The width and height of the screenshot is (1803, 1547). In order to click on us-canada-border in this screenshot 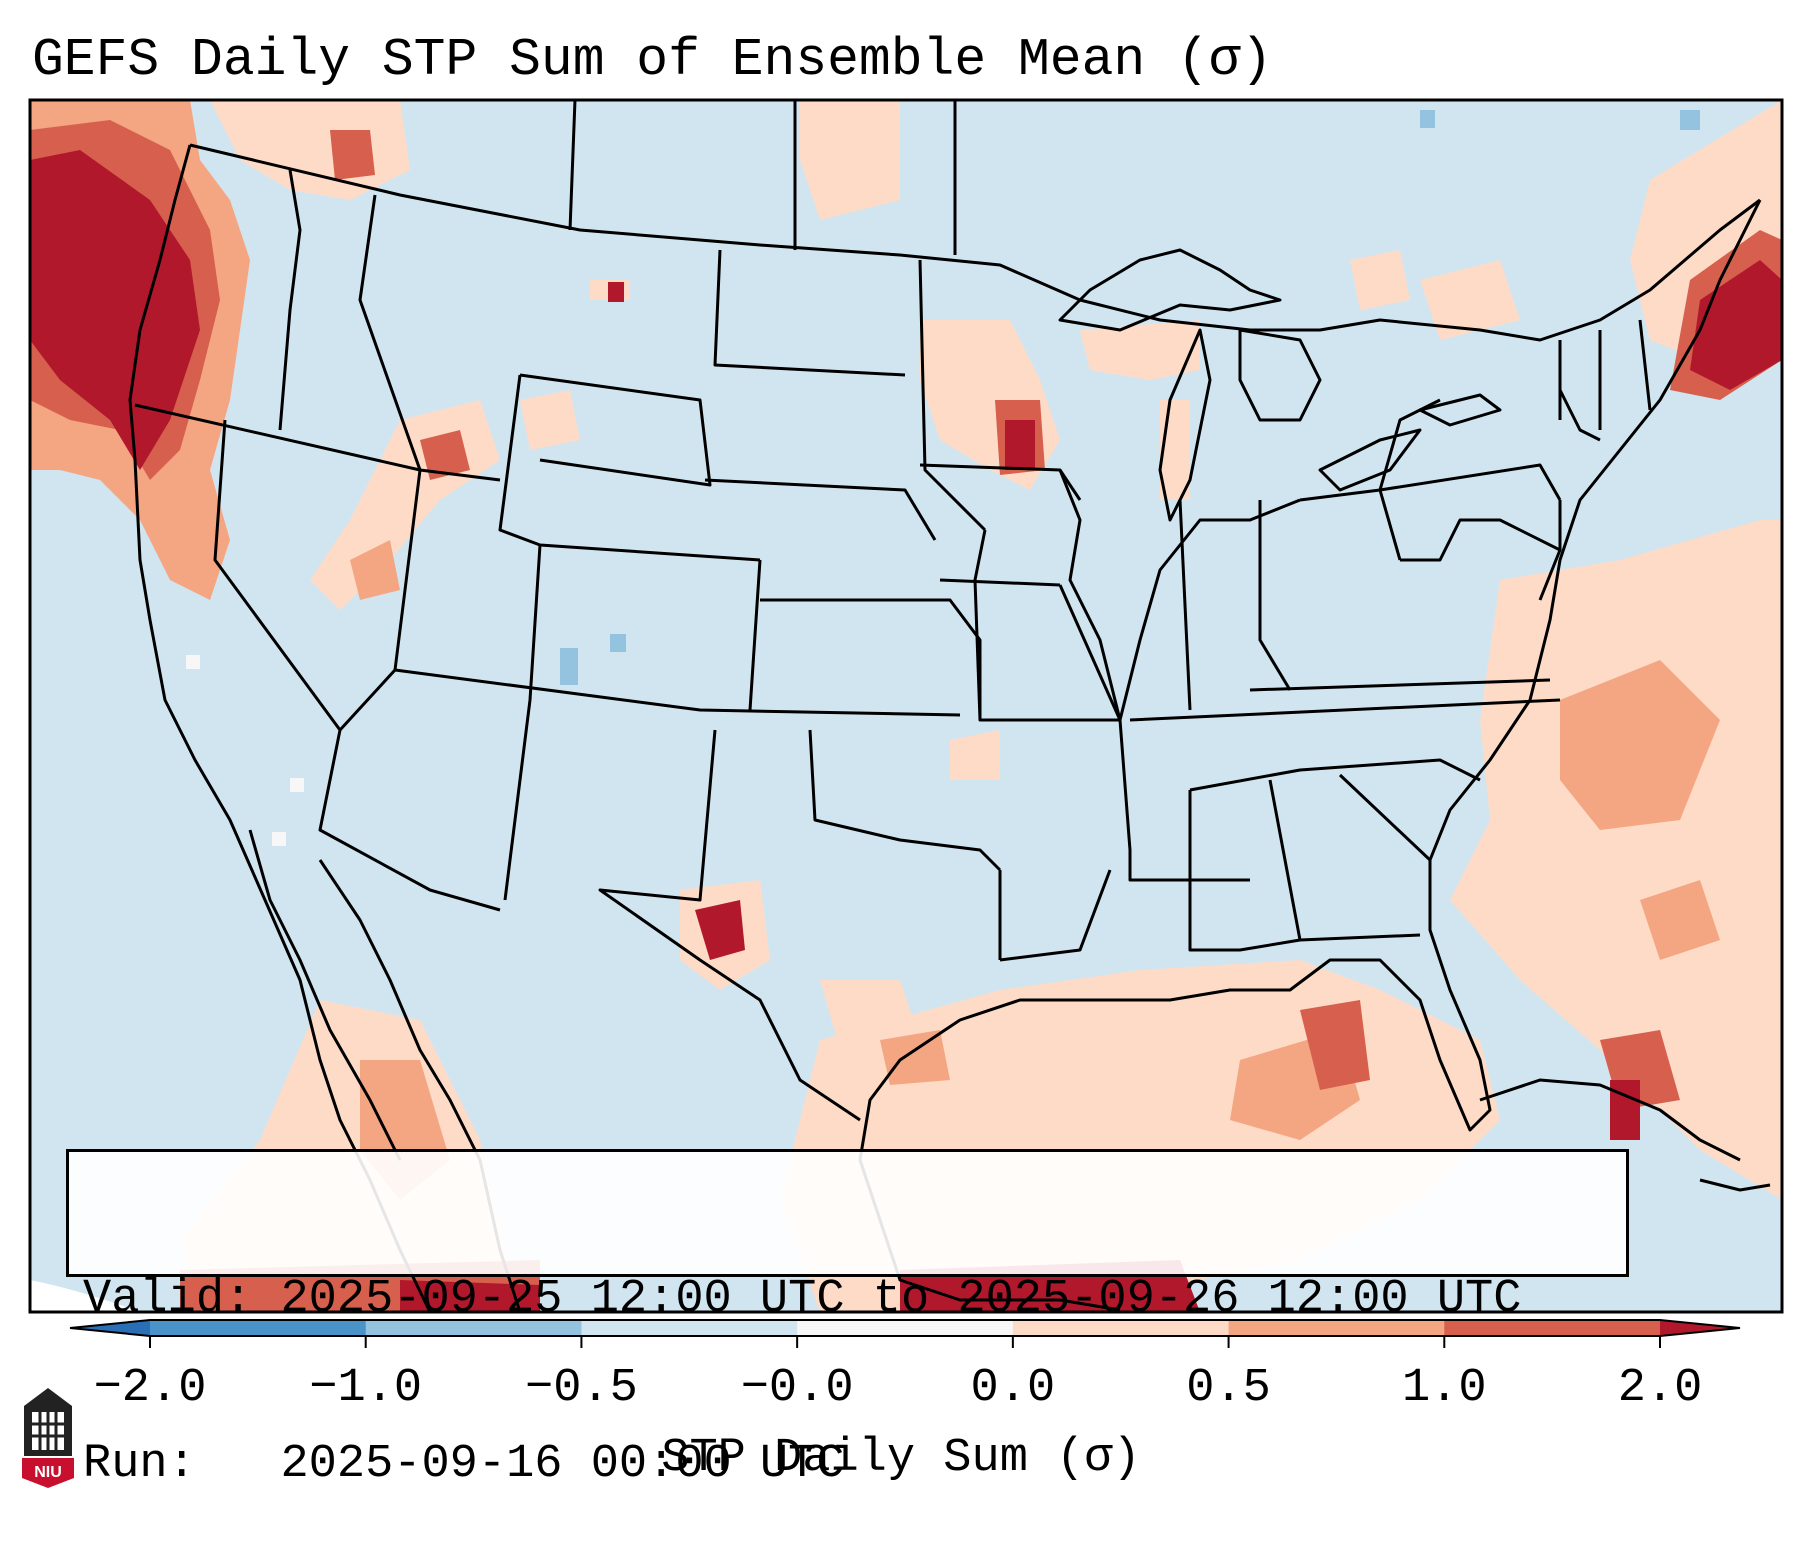, I will do `click(975, 242)`.